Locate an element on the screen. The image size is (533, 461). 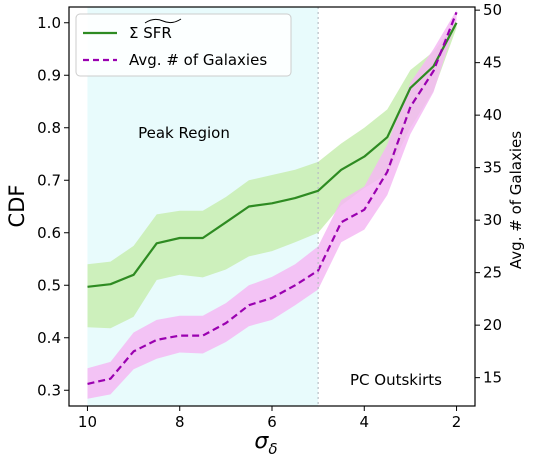
peak-region-label: Peak Region is located at coordinates (184, 133).